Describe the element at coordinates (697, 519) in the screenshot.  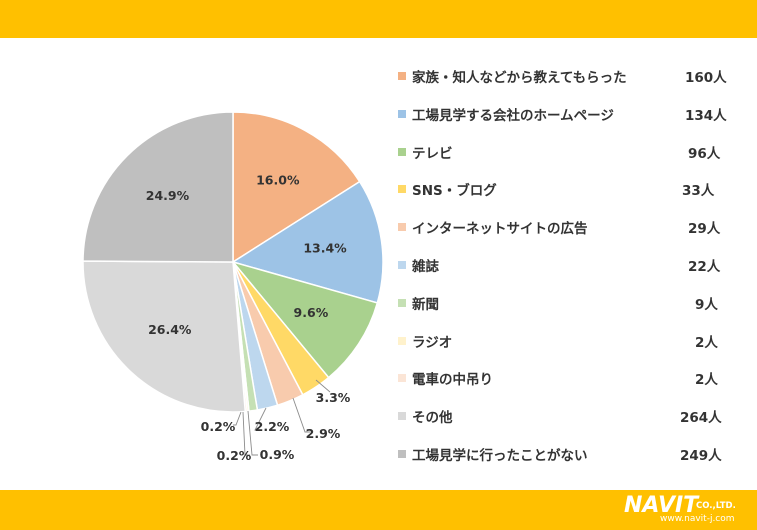
I see `logo-url: www.navit-j.com` at that location.